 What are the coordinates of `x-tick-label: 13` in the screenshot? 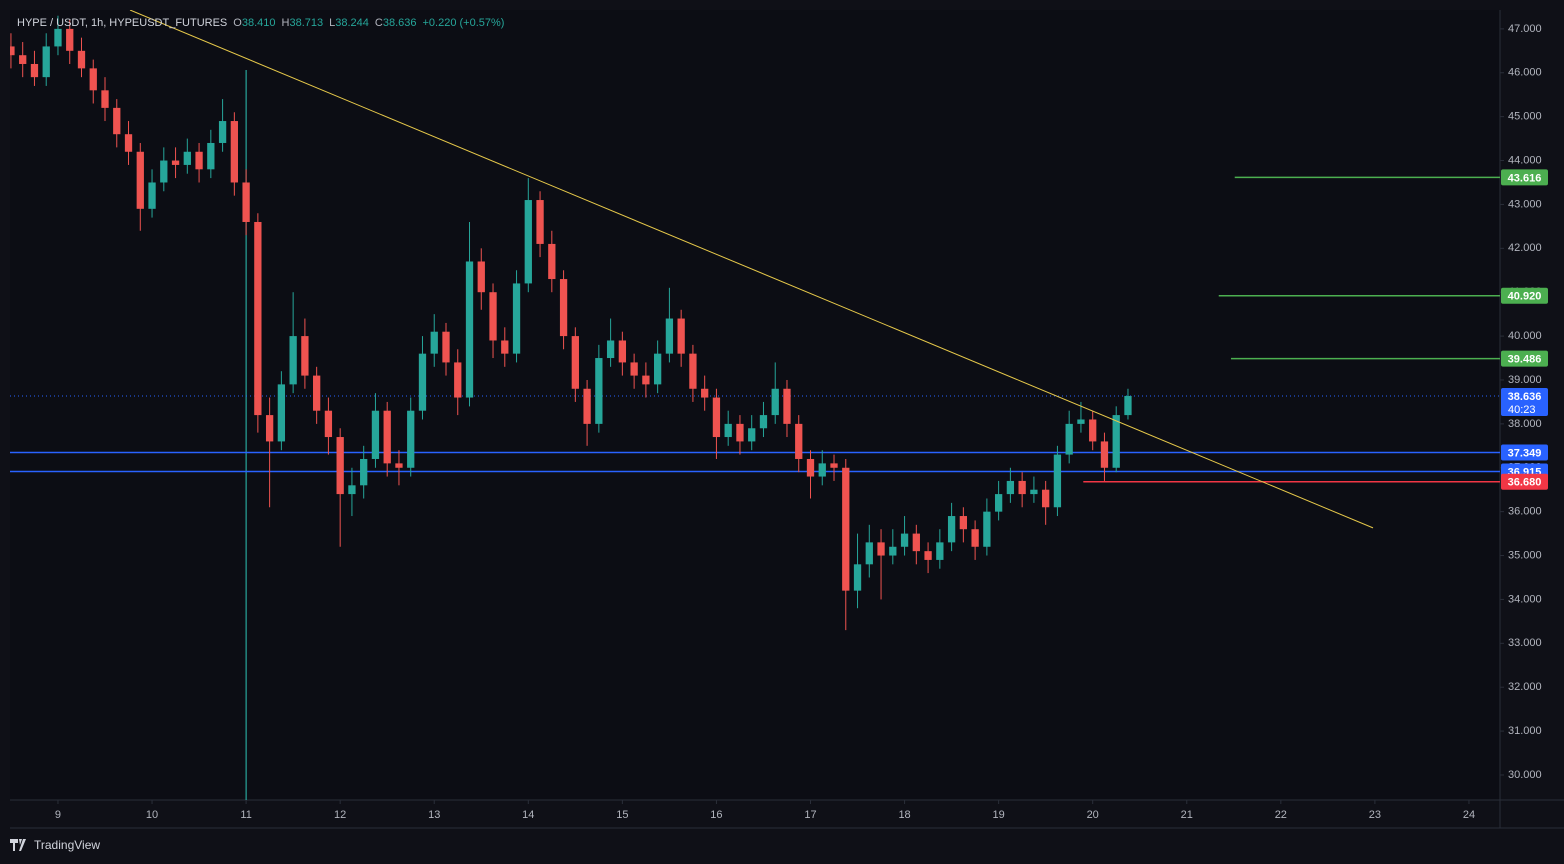 It's located at (434, 815).